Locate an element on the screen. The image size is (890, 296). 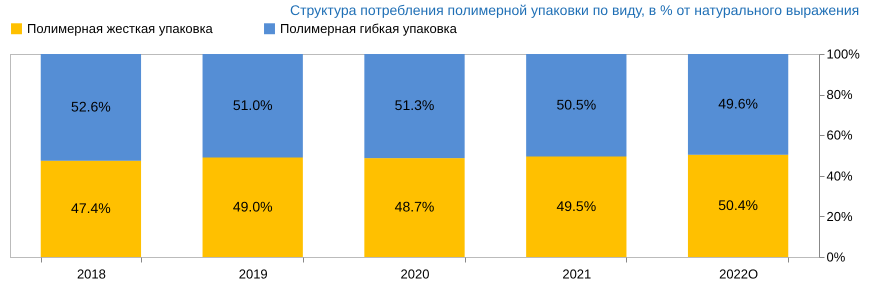
y-tick-label: 20% is located at coordinates (839, 216).